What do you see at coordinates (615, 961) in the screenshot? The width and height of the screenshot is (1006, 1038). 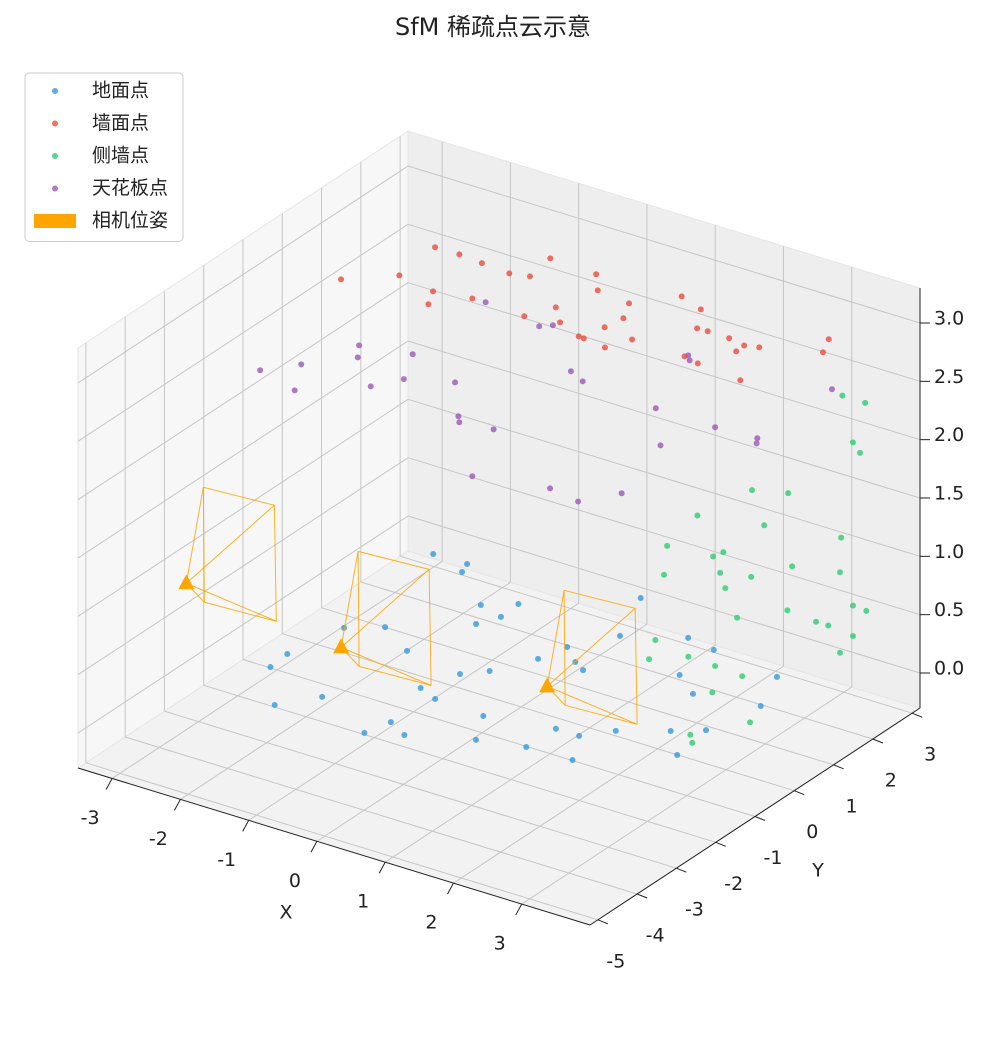 I see `y-tick-label: -5` at bounding box center [615, 961].